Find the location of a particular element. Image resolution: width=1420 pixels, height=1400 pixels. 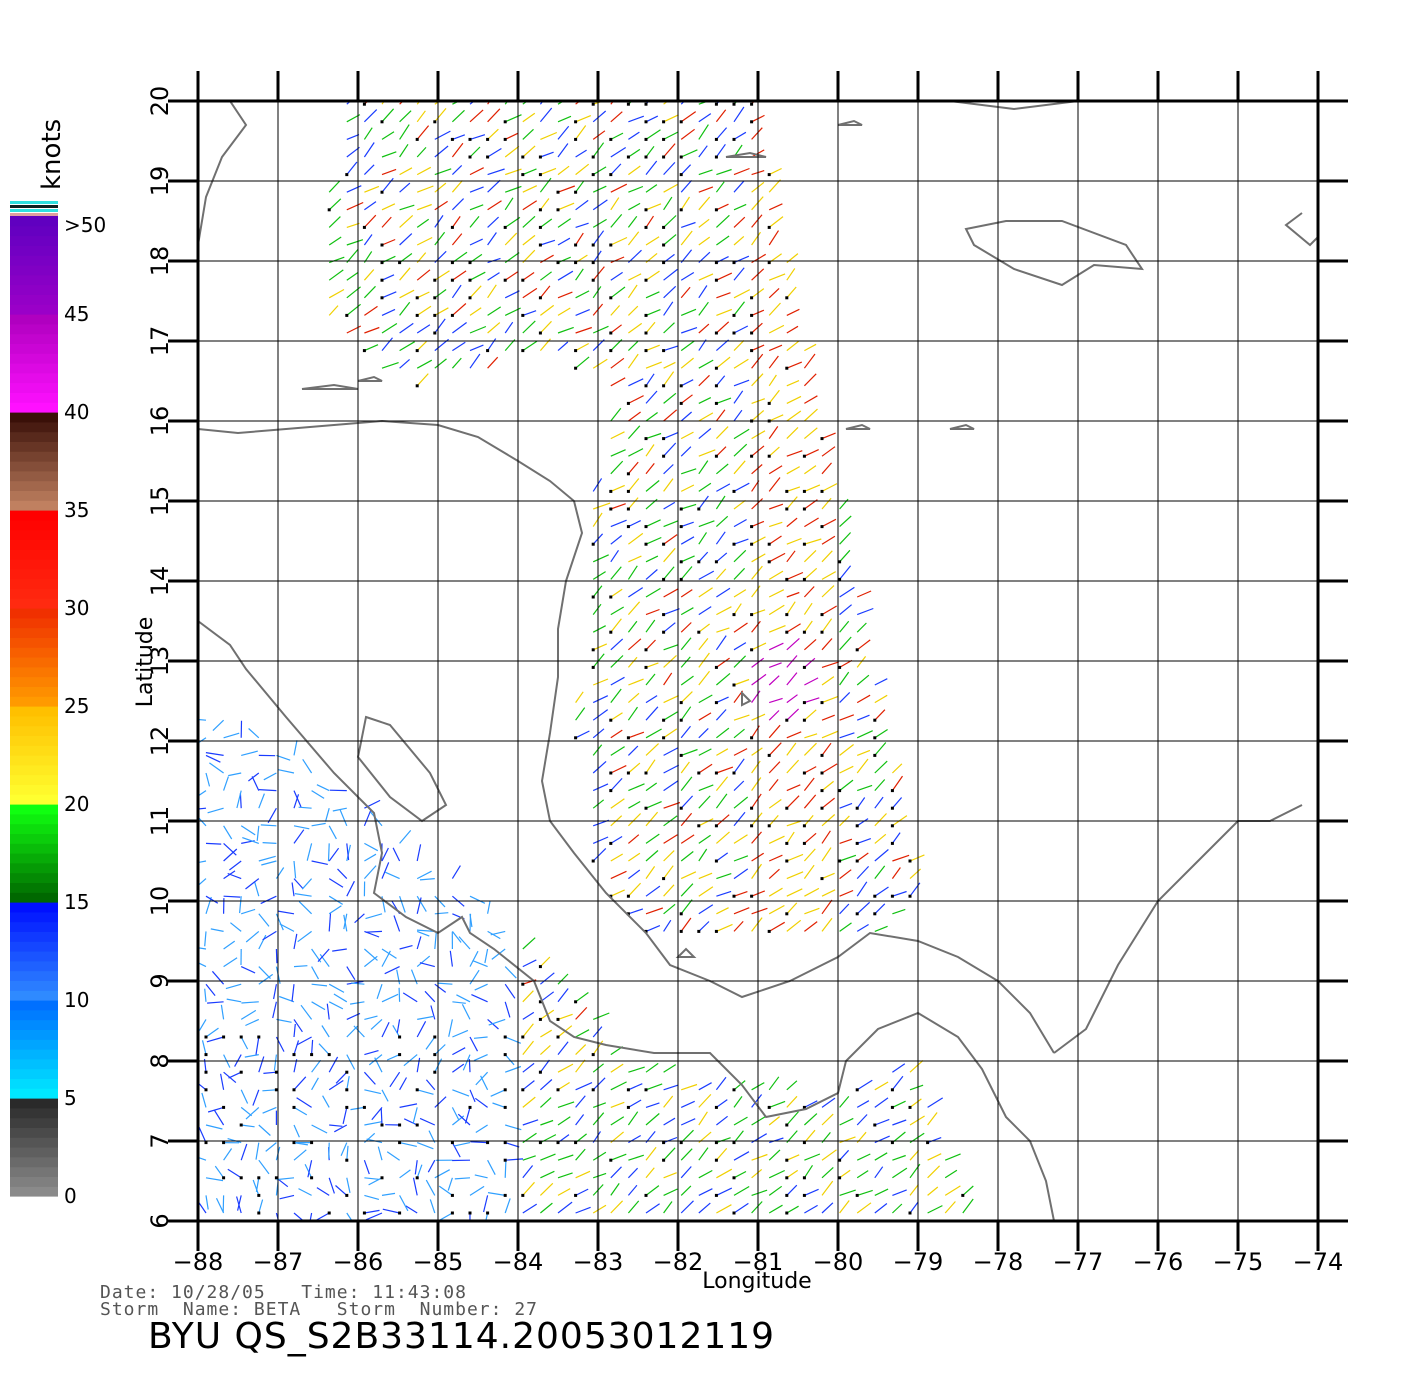

longitude-tick-label: −82 is located at coordinates (678, 1262).